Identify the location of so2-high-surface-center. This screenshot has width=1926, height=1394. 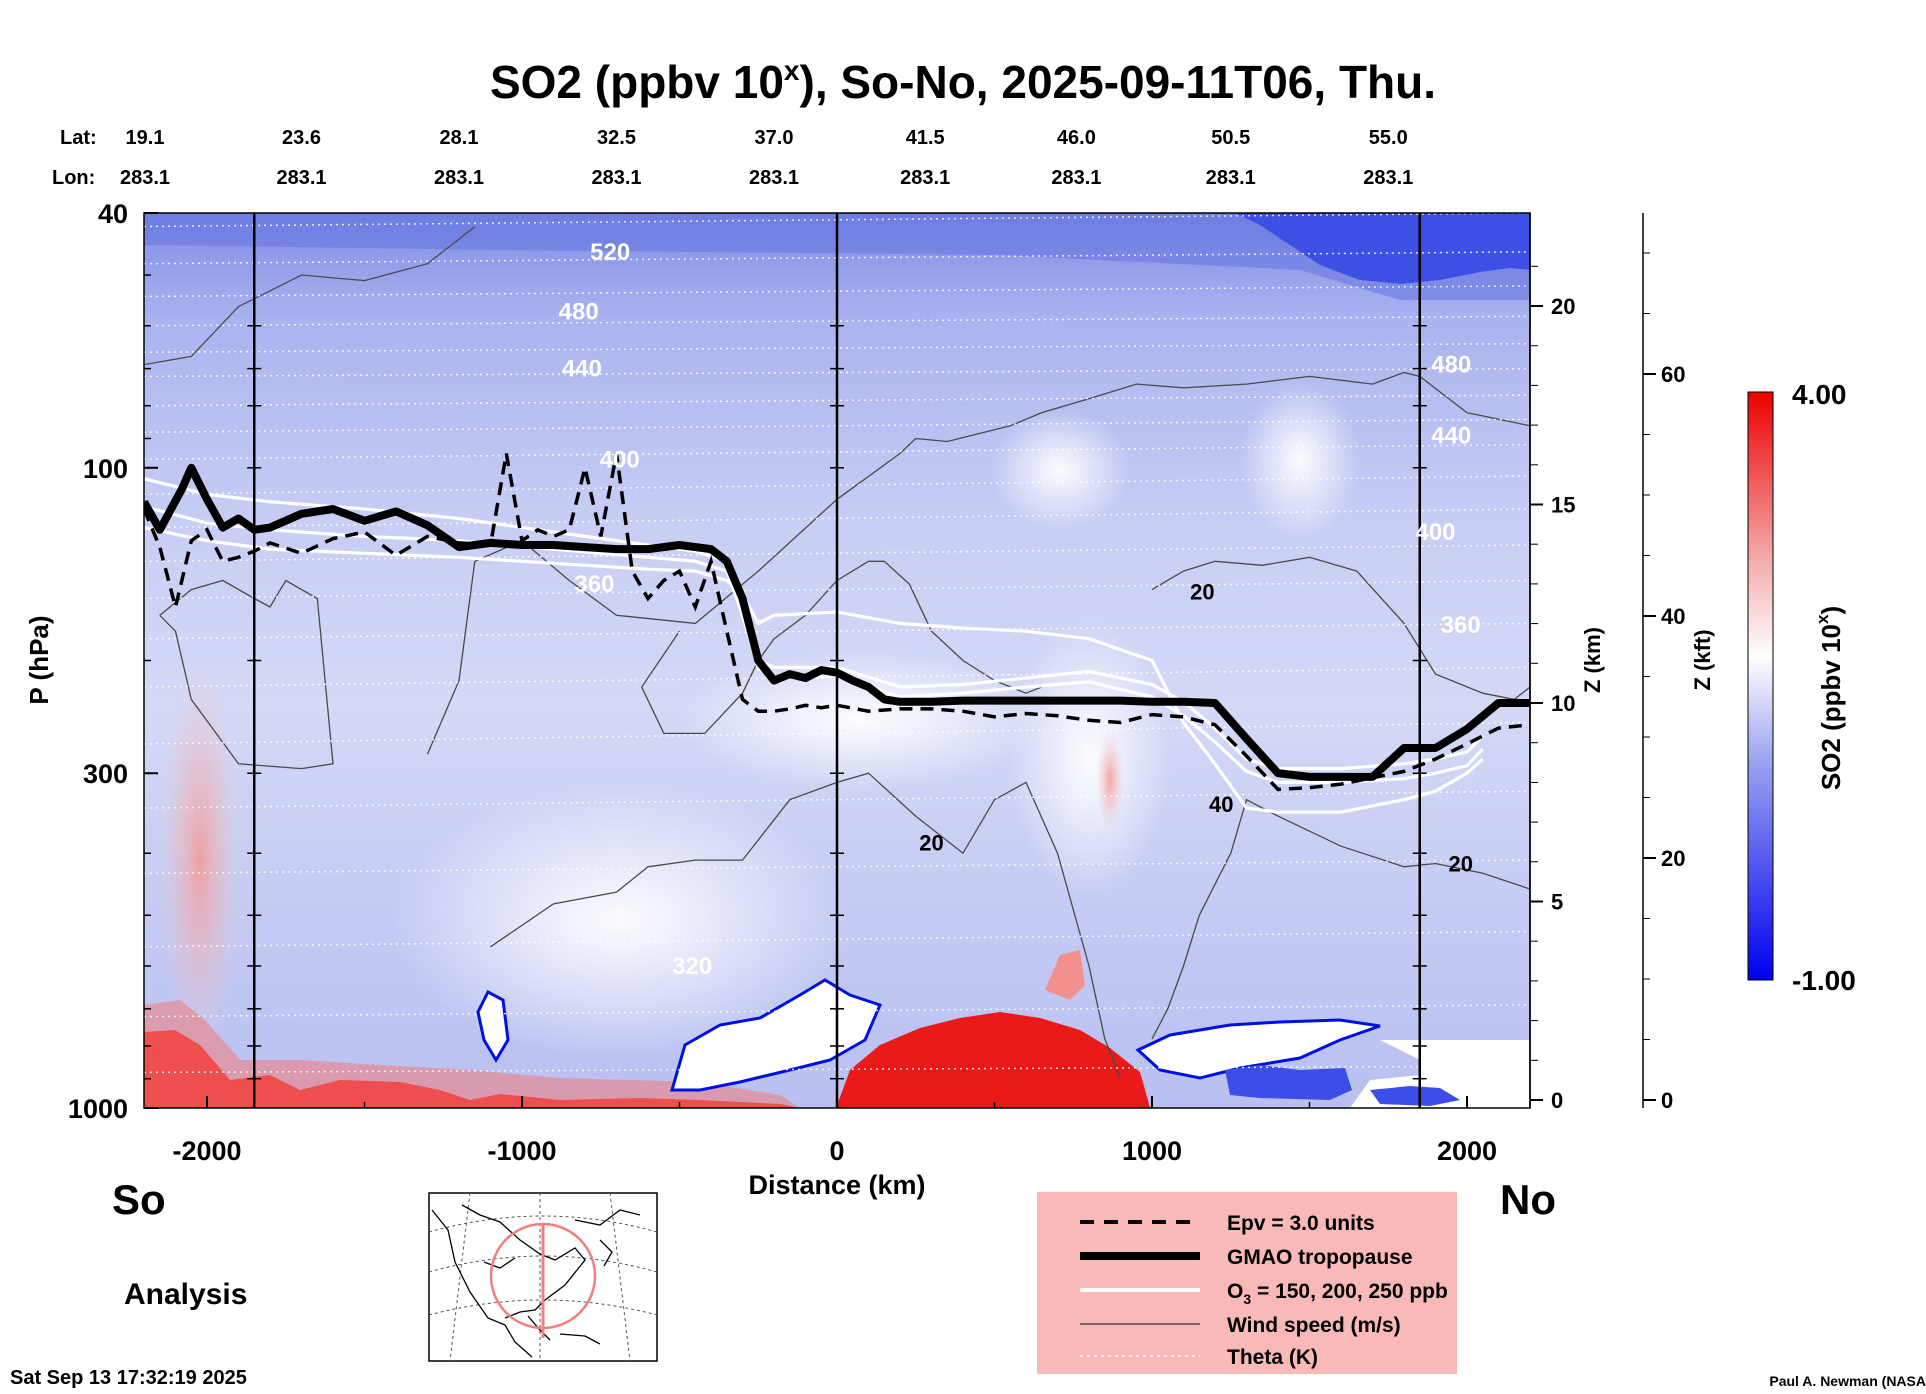
(993, 1060).